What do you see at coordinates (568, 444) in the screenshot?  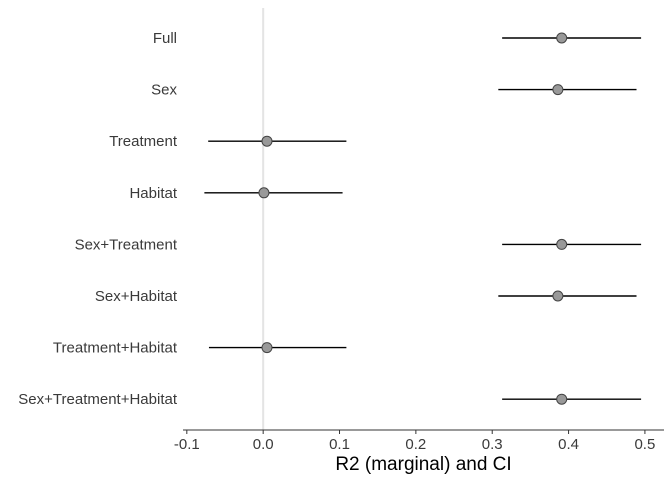 I see `x-tick-label: 0.4` at bounding box center [568, 444].